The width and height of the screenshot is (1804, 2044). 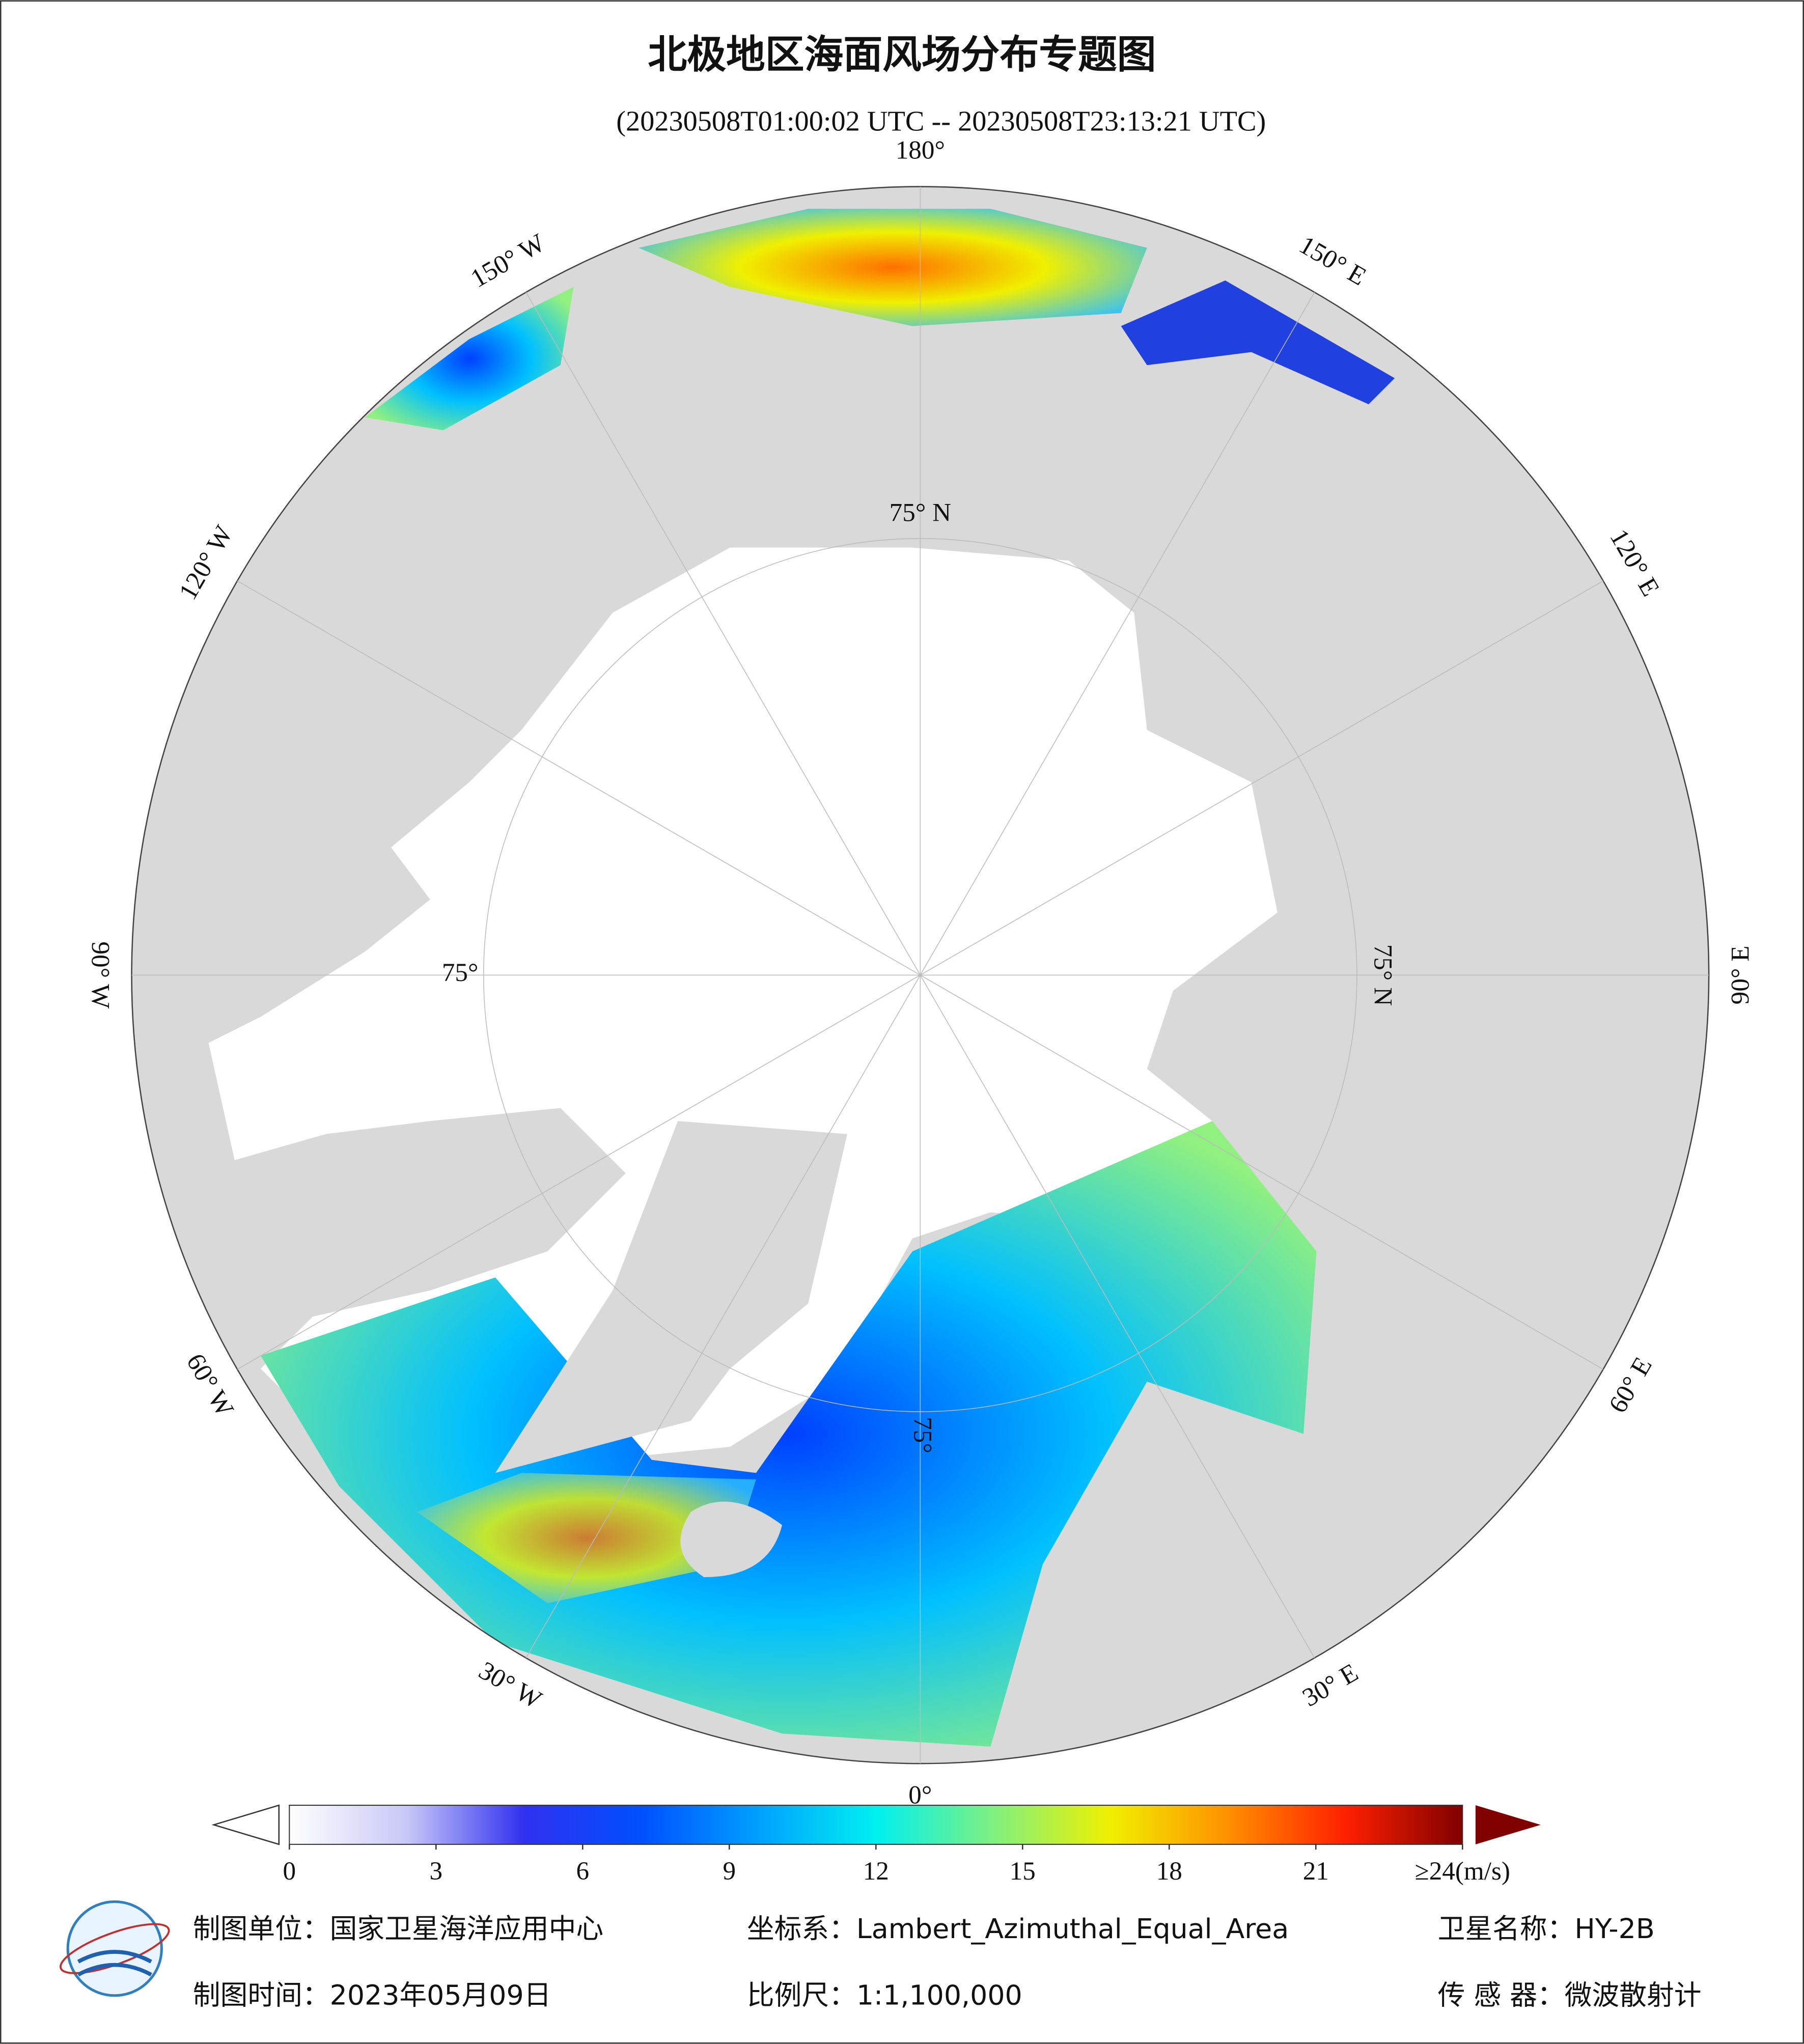 I want to click on colorbar-tick-label: 15, so click(x=1023, y=1871).